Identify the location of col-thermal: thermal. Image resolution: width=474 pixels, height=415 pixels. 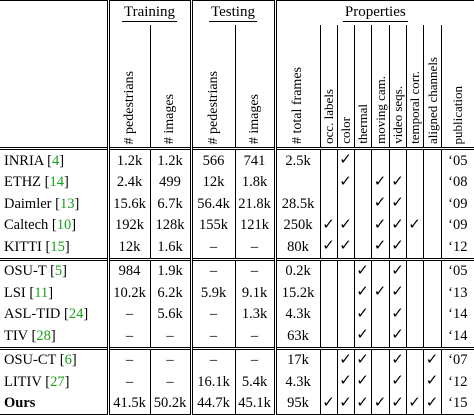
(362, 87).